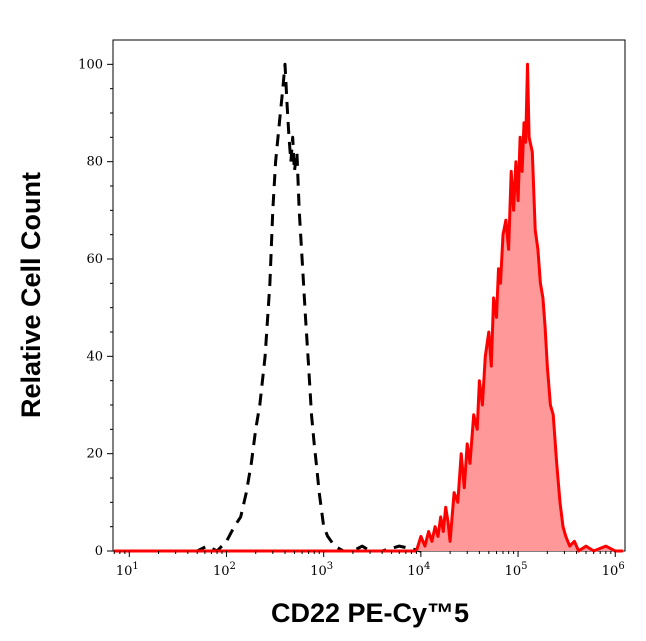 This screenshot has width=646, height=641. What do you see at coordinates (516, 570) in the screenshot?
I see `x-tick-label: 10⁵` at bounding box center [516, 570].